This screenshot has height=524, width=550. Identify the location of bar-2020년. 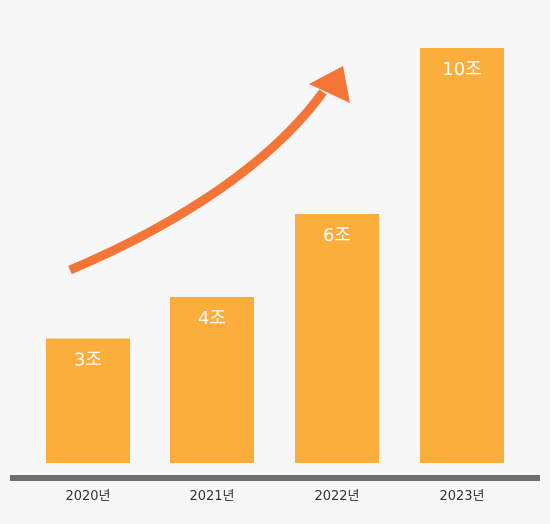
(88, 400).